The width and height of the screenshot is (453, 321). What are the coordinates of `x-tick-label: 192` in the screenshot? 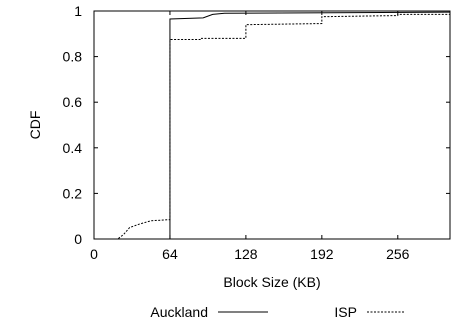 It's located at (322, 254).